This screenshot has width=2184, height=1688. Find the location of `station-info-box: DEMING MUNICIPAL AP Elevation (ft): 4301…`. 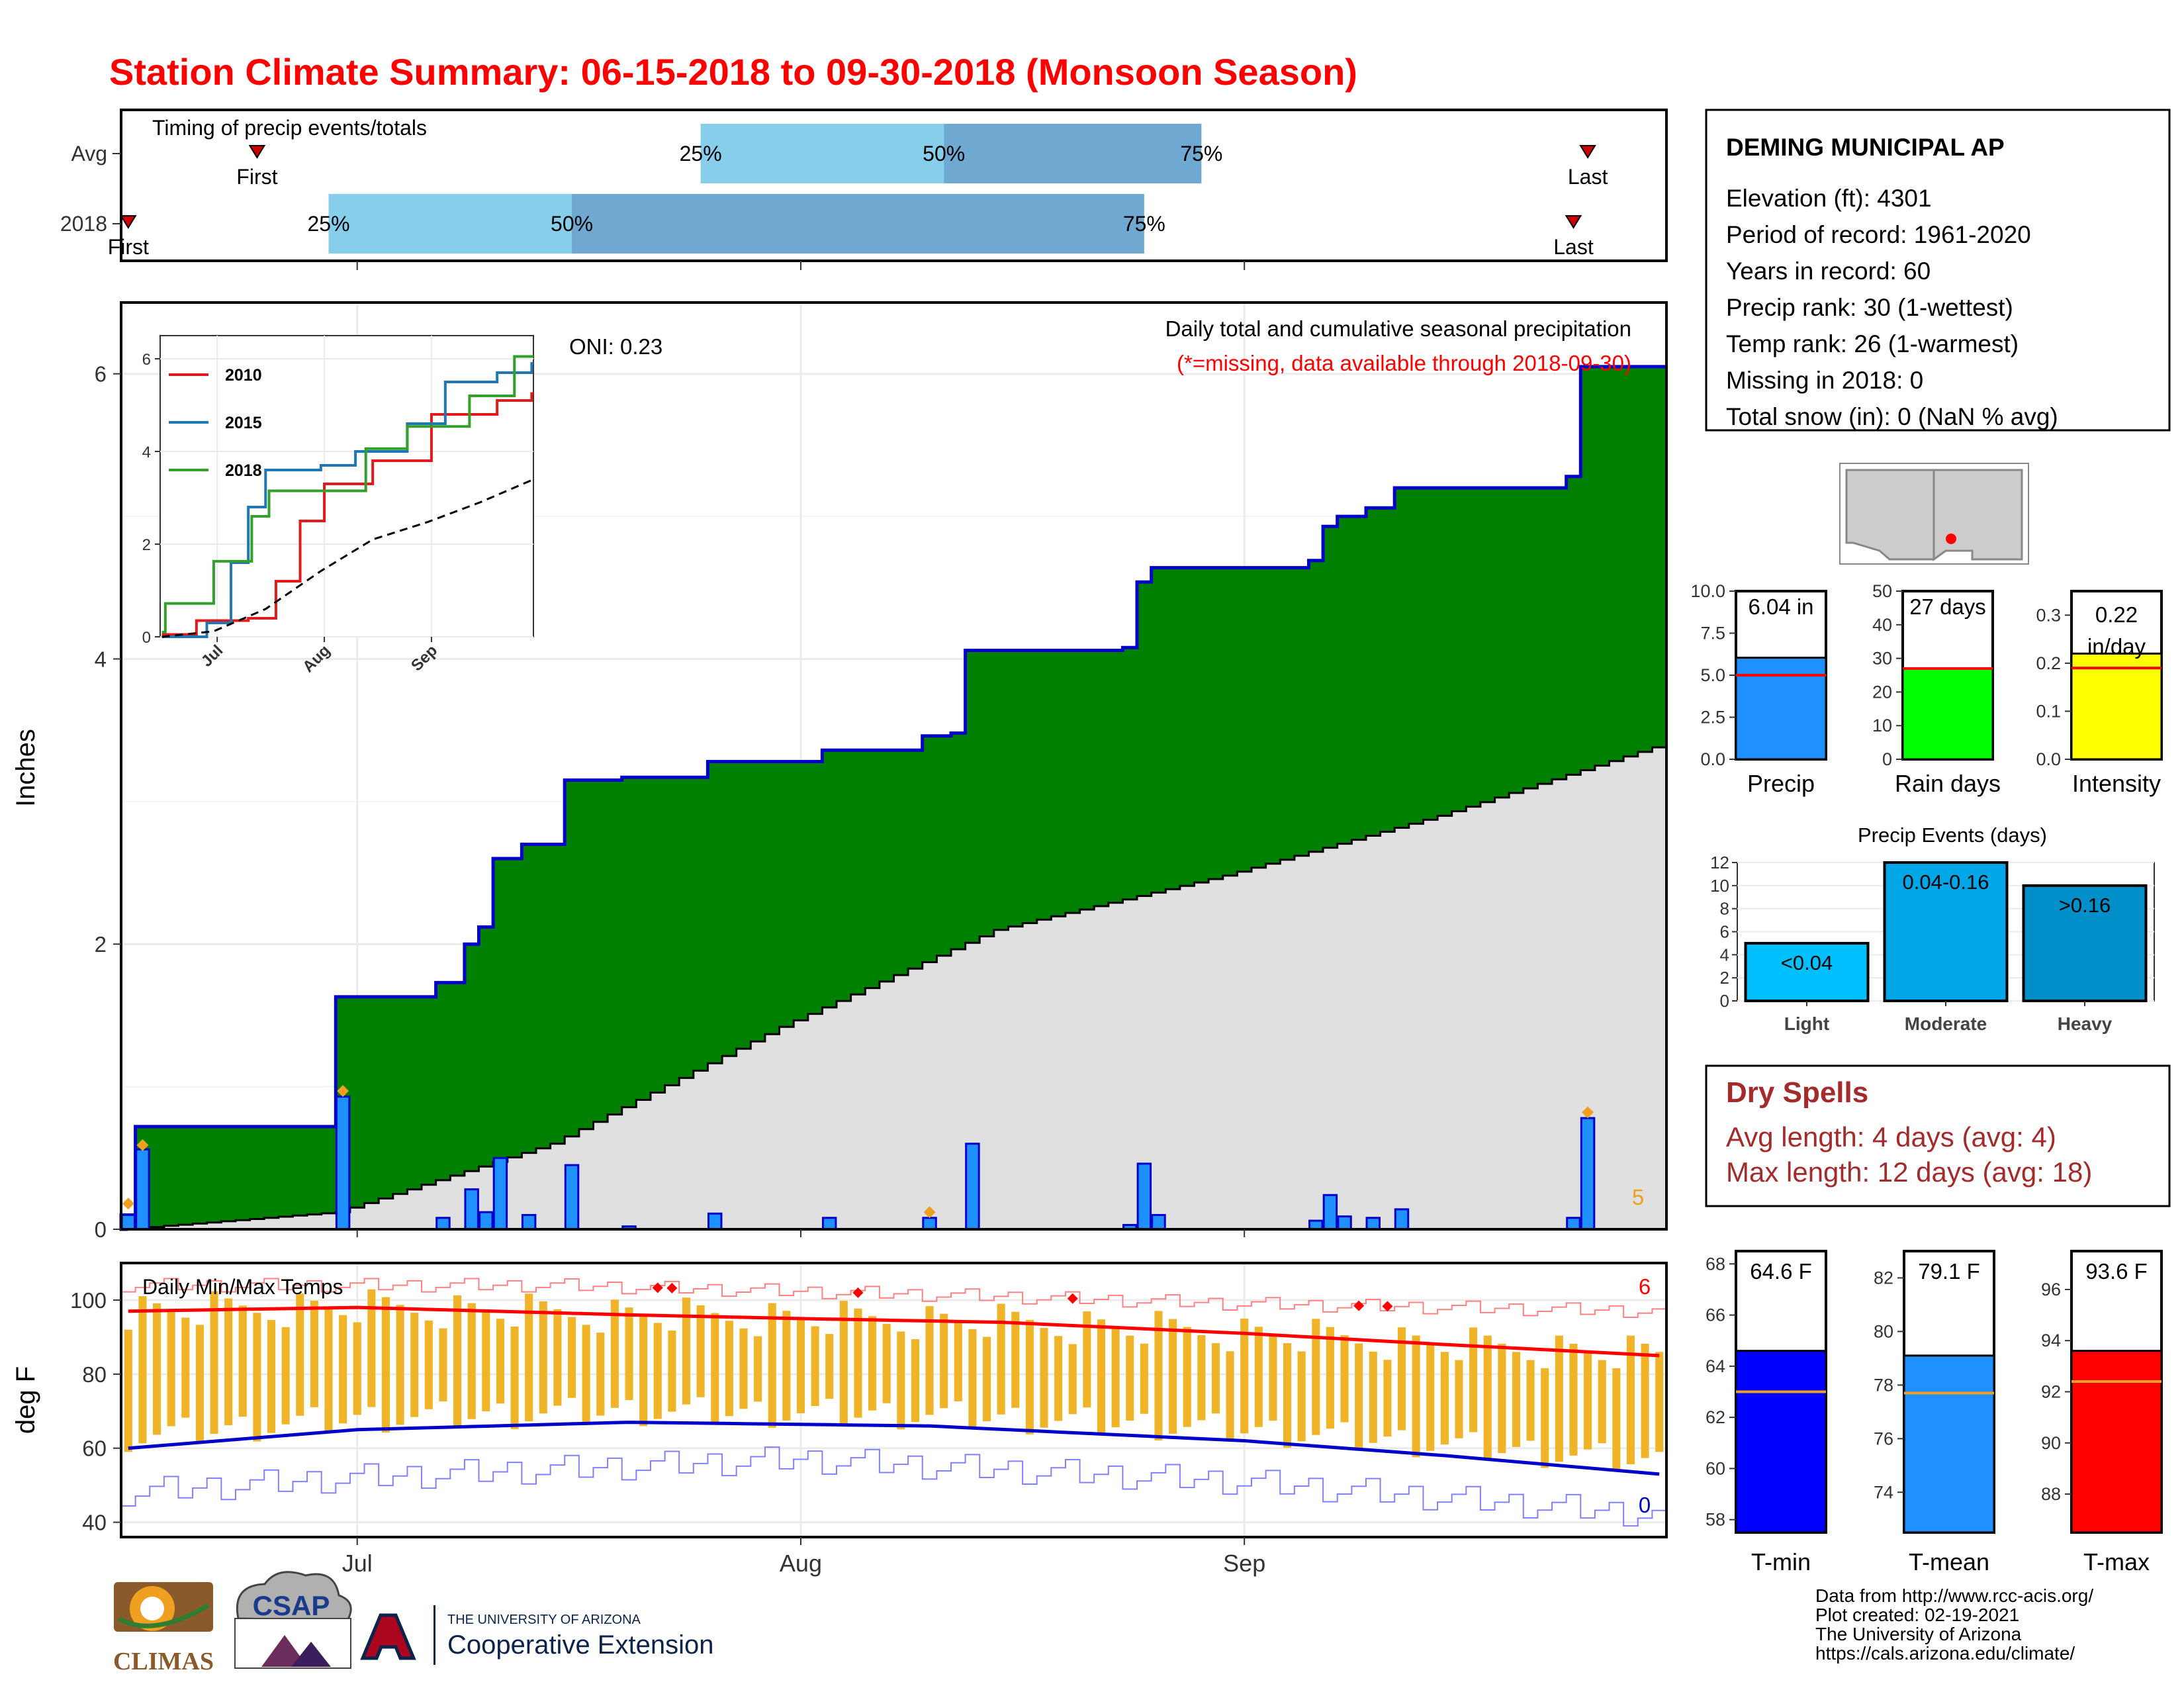

station-info-box: DEMING MUNICIPAL AP Elevation (ft): 4301… is located at coordinates (1938, 270).